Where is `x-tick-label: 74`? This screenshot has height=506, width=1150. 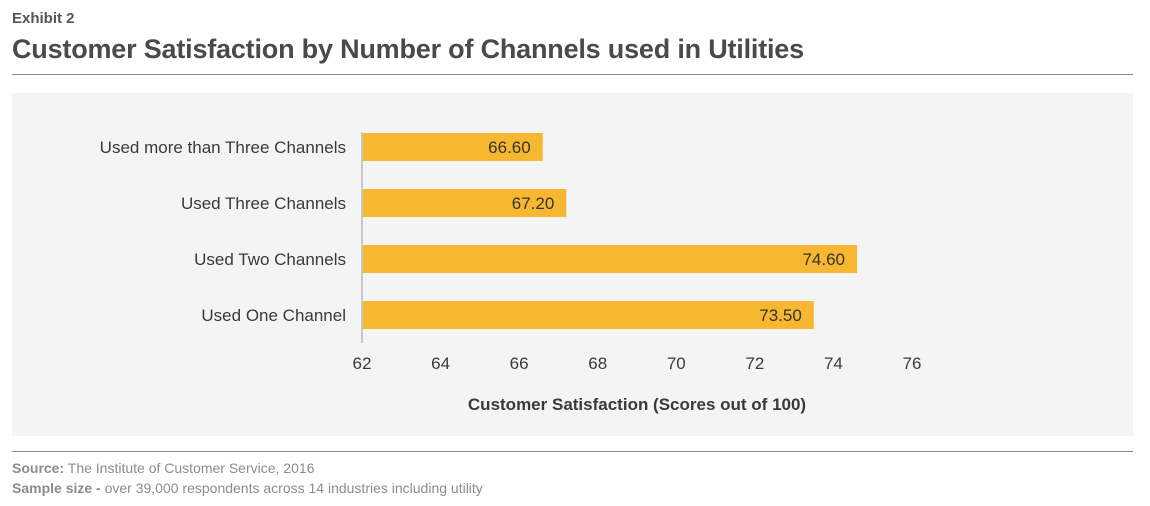
x-tick-label: 74 is located at coordinates (833, 363).